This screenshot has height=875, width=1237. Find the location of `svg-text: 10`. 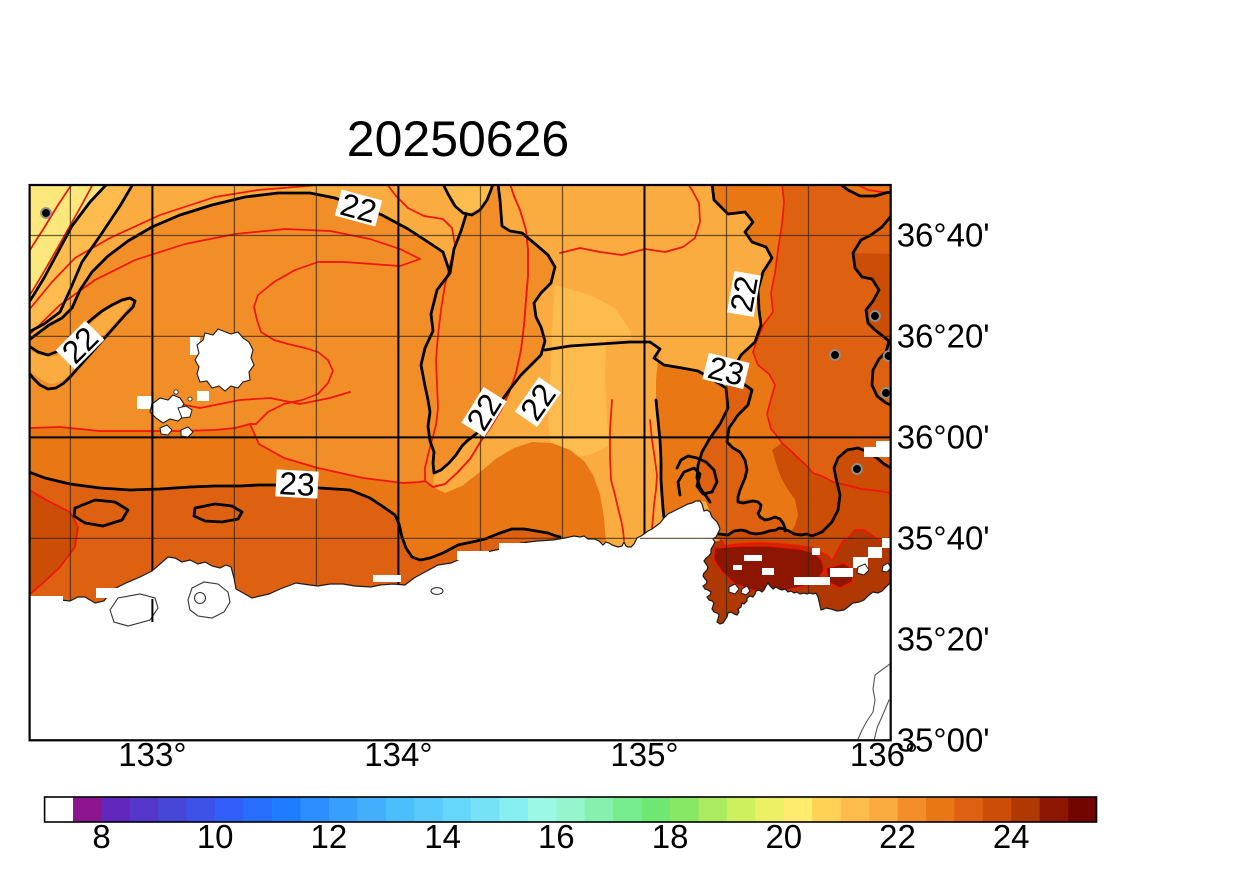

svg-text: 10 is located at coordinates (215, 836).